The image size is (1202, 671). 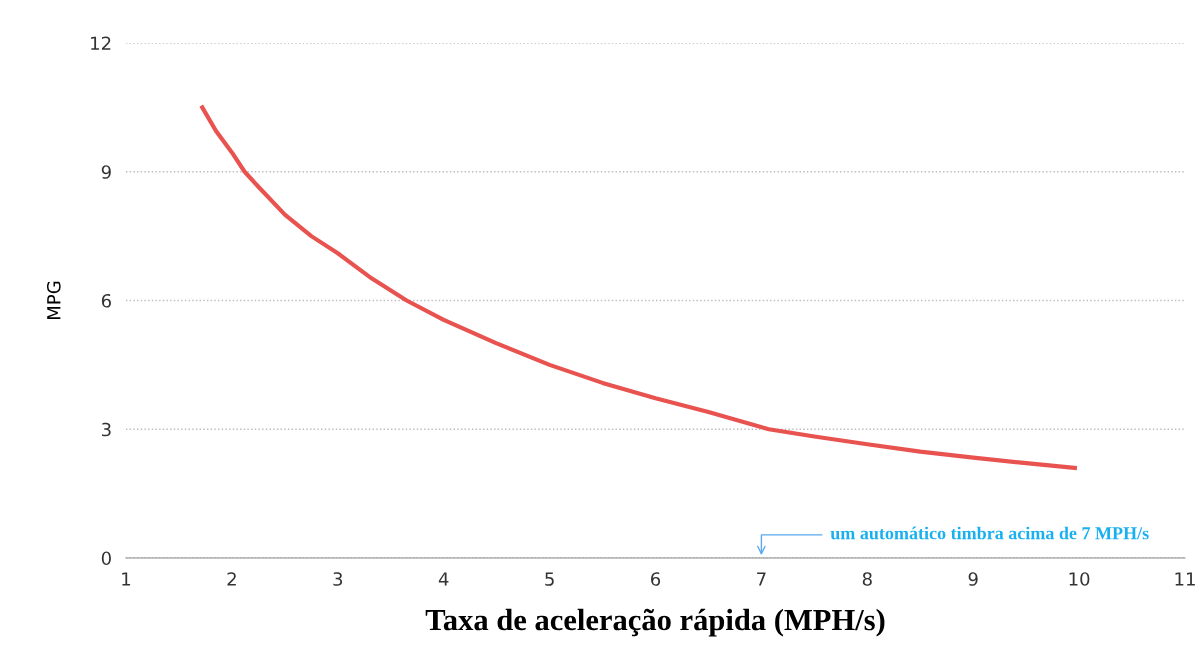 I want to click on y-tick-label: 3, so click(x=106, y=429).